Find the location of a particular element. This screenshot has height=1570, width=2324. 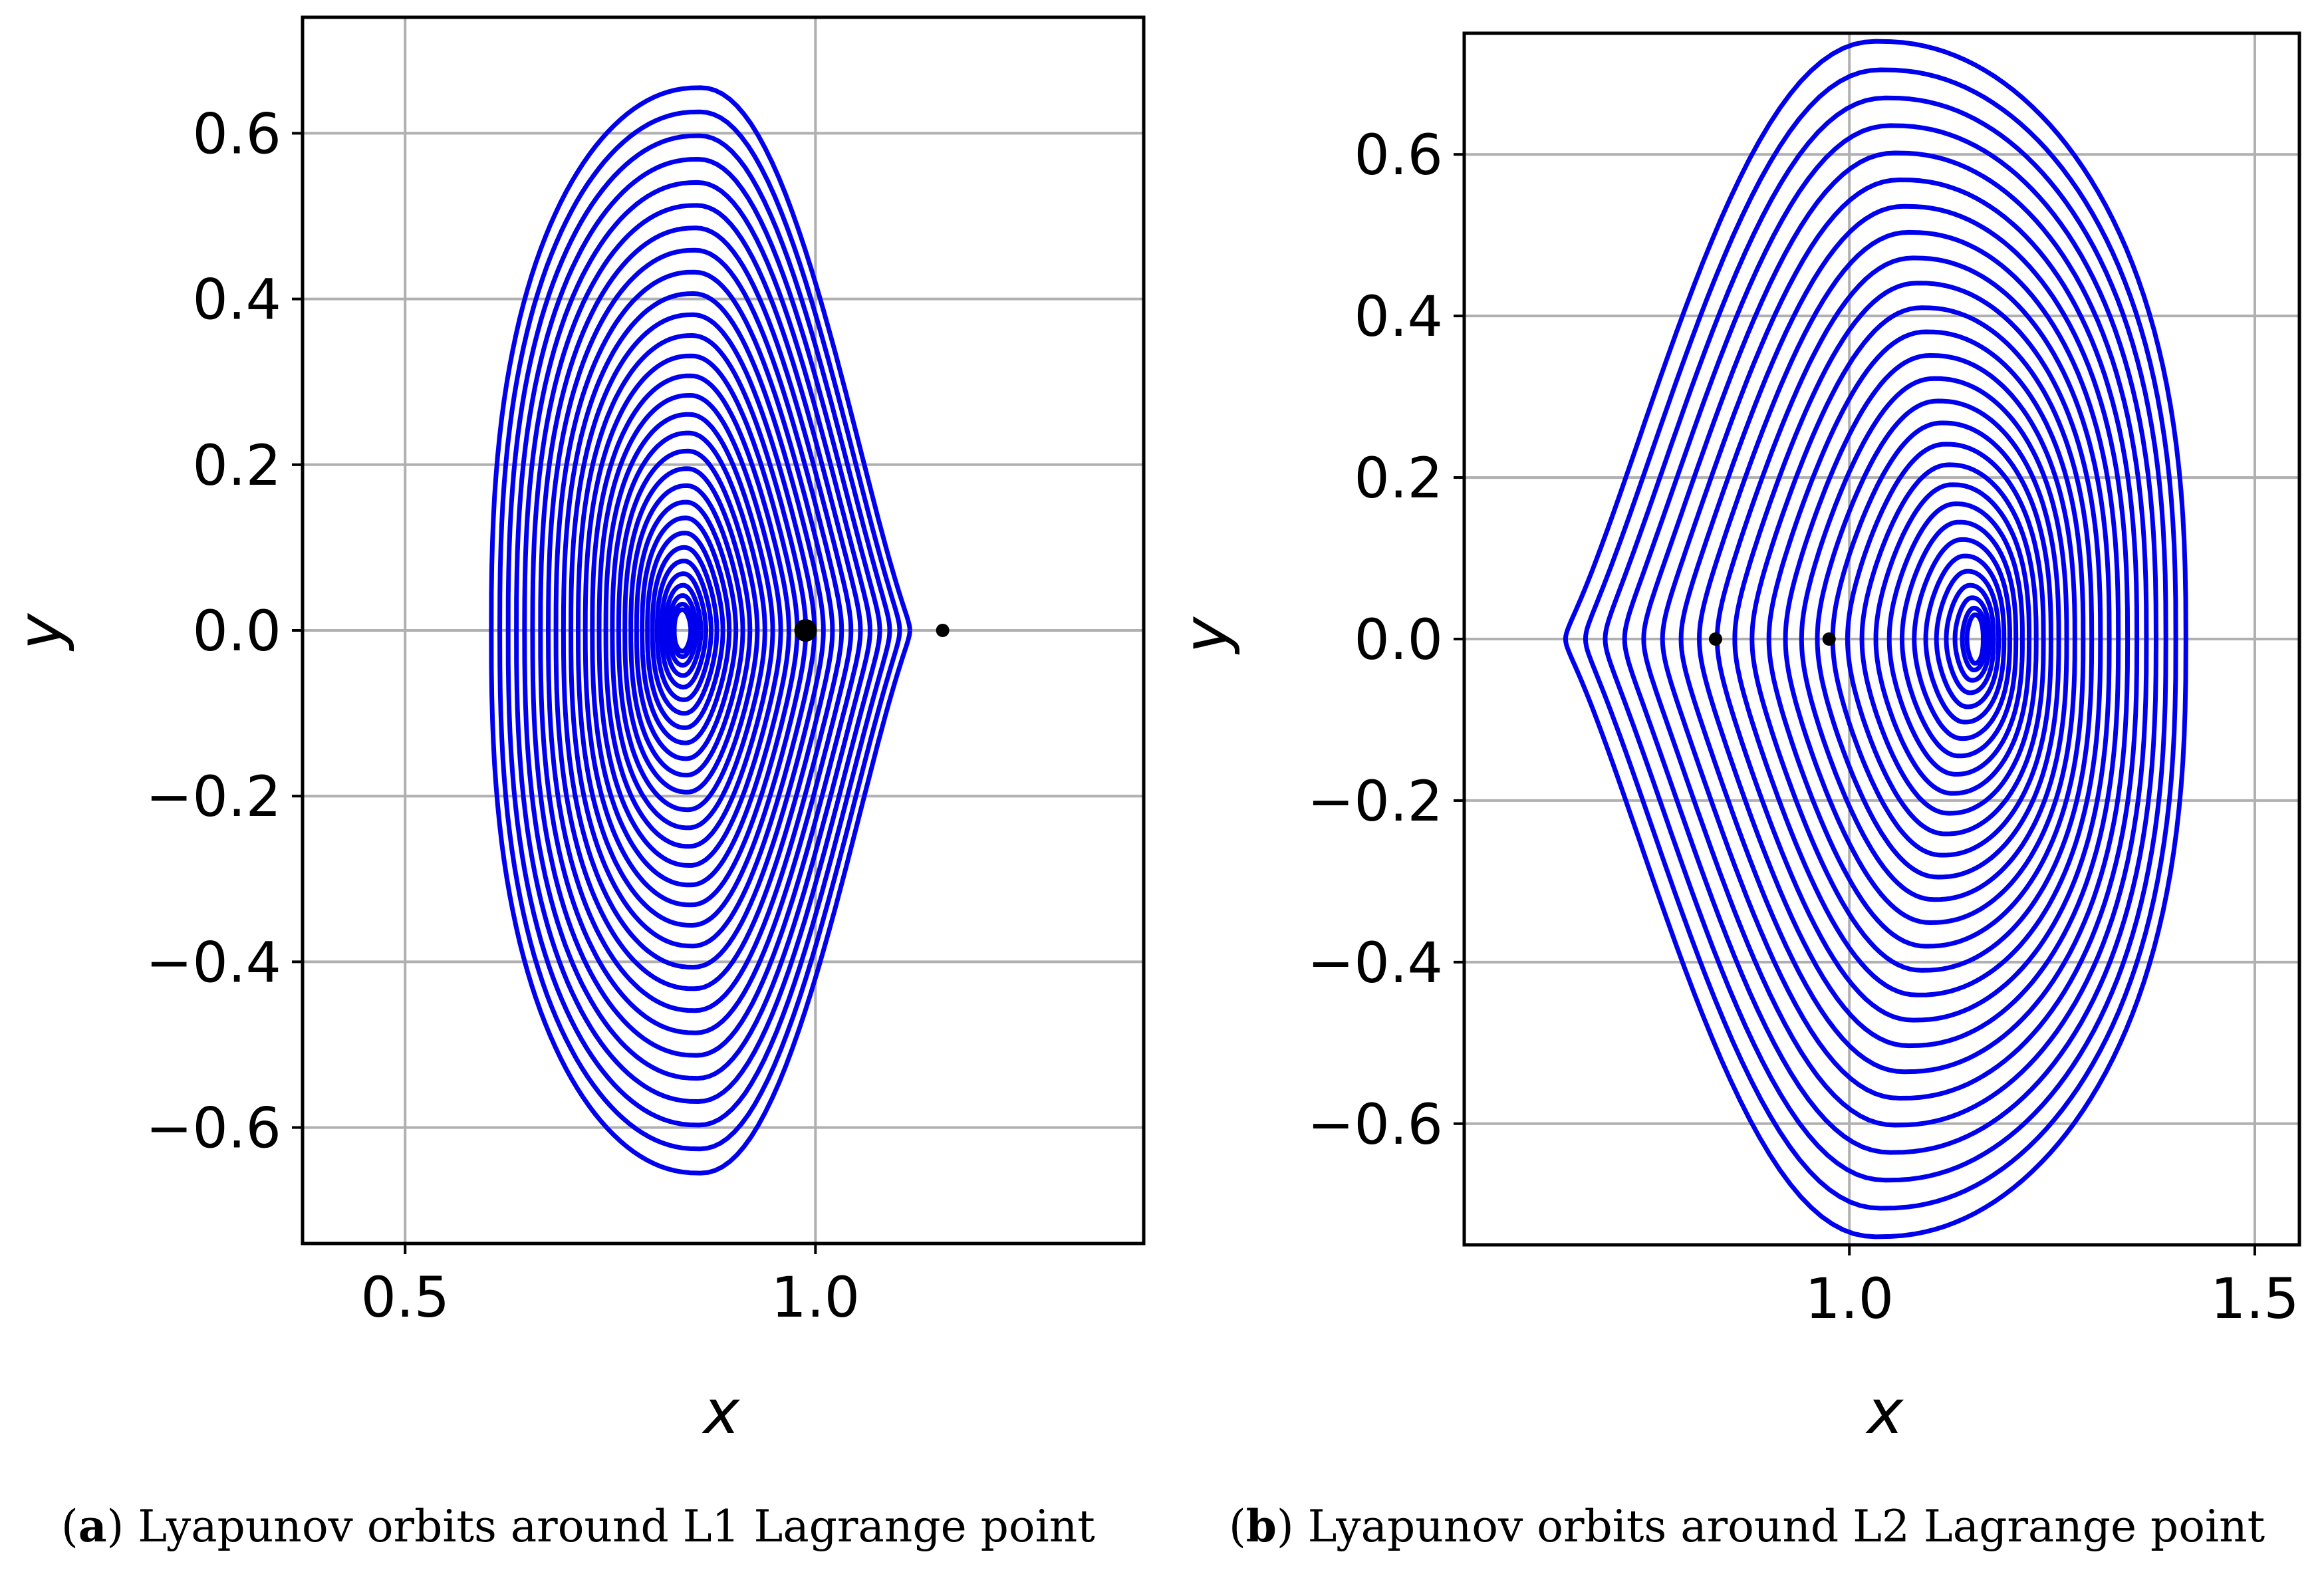

panel-b-x-tick-label-0: 1.0 is located at coordinates (1849, 1298).